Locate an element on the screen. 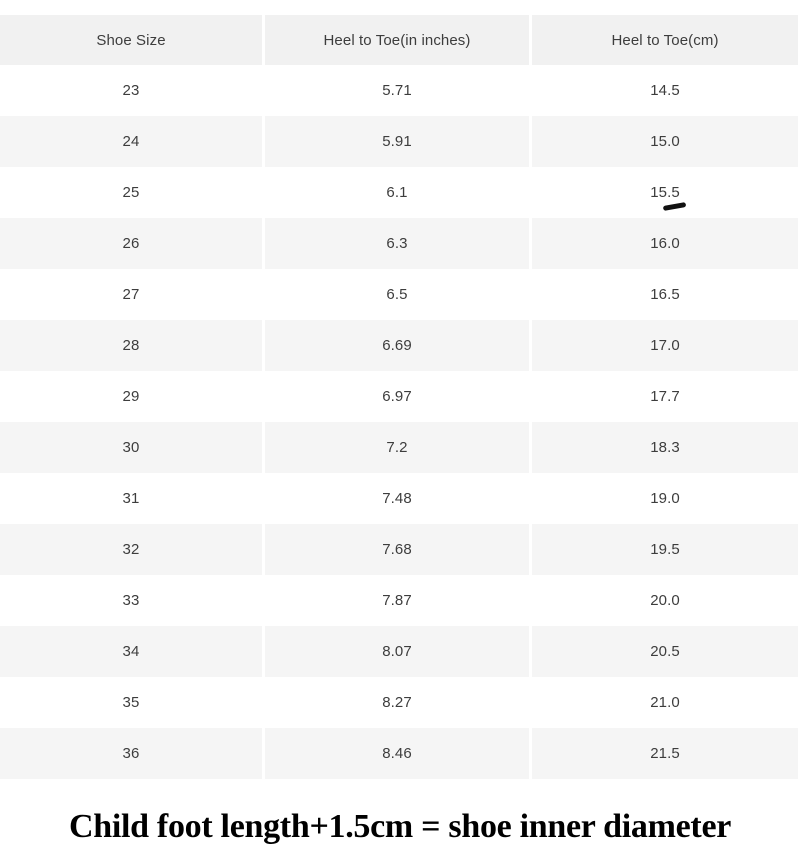 This screenshot has height=866, width=800. cell-value: 28 is located at coordinates (131, 345).